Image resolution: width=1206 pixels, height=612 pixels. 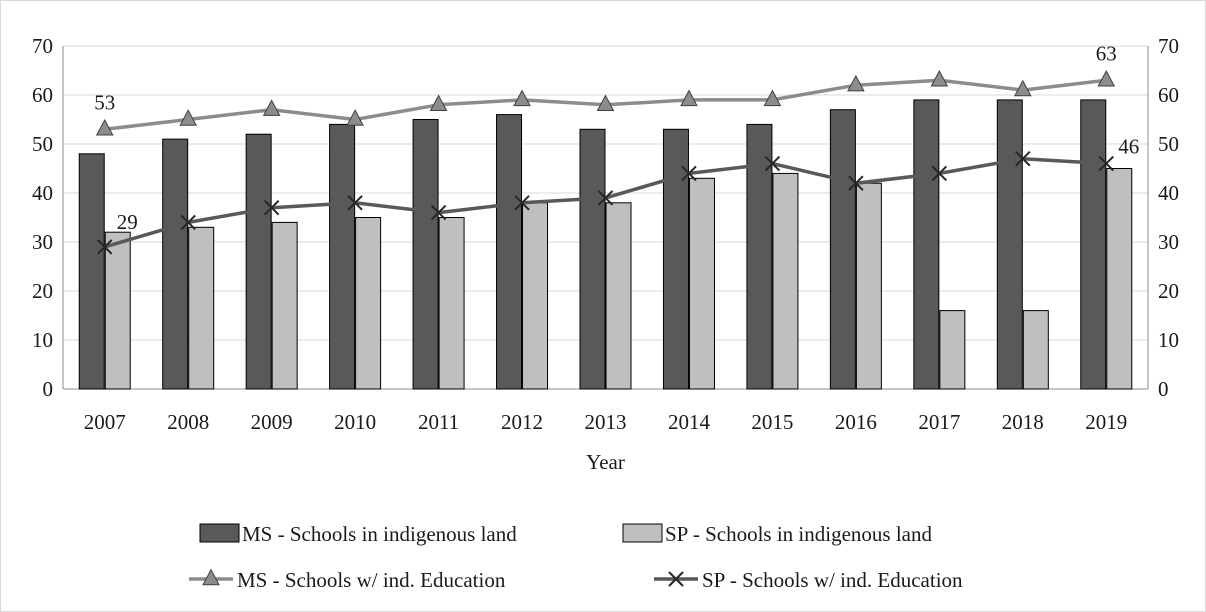 I want to click on y-tick-label-right: 70, so click(x=1168, y=46).